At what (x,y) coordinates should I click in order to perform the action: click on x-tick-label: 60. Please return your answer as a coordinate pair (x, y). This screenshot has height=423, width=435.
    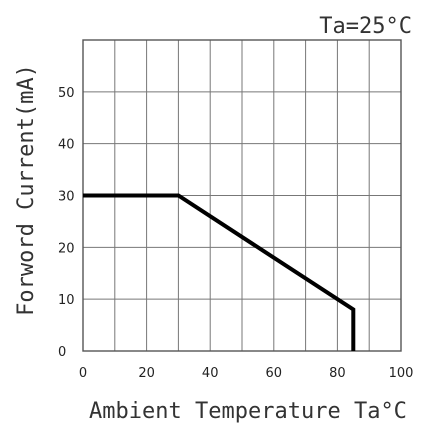
    Looking at the image, I should click on (274, 373).